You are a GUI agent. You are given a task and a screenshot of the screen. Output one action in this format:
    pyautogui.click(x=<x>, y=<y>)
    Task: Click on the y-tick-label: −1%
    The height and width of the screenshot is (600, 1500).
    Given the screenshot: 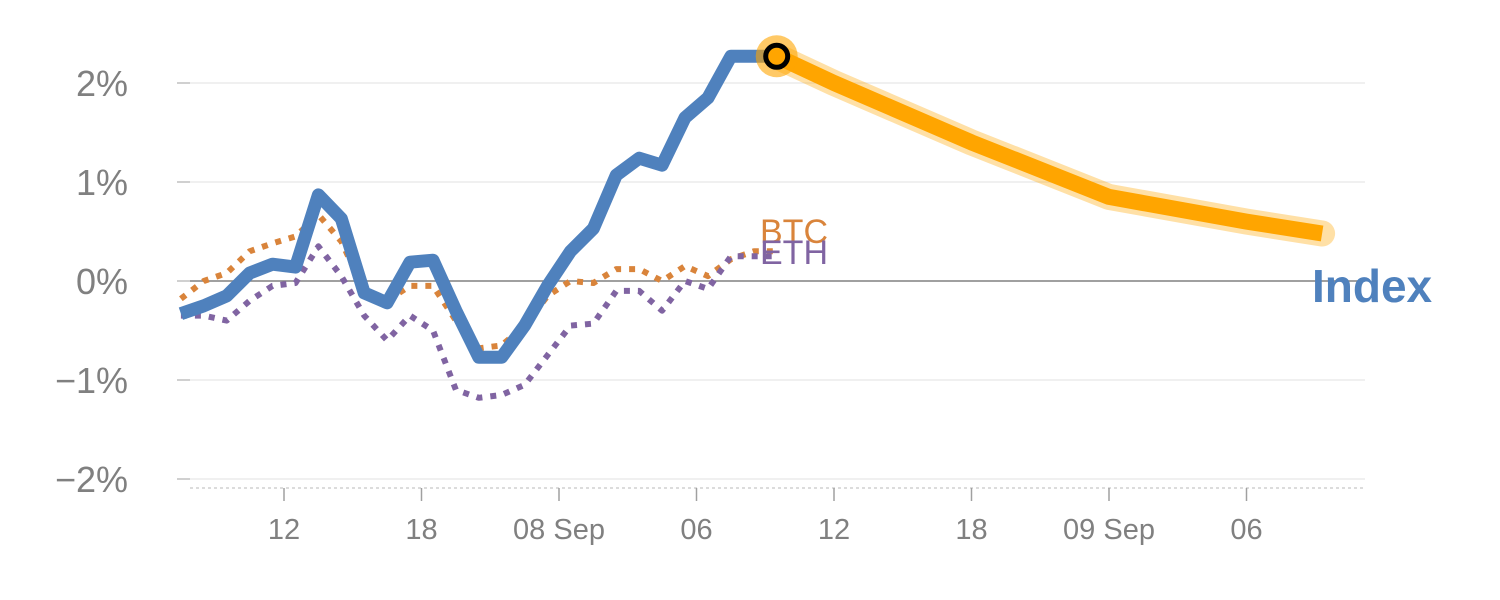 What is the action you would take?
    pyautogui.click(x=91, y=380)
    